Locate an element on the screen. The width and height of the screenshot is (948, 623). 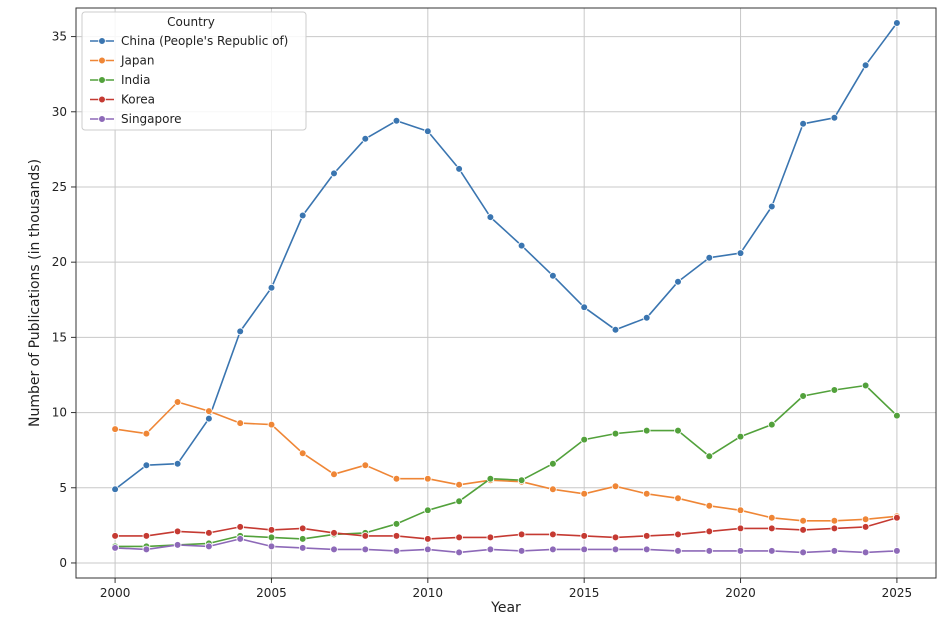
y-tick-label: 15 is located at coordinates (59, 337).